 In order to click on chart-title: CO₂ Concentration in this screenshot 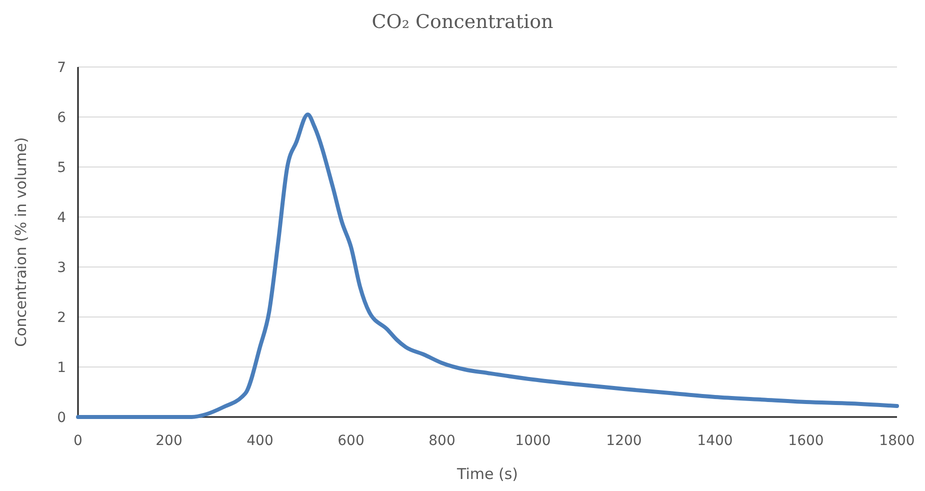, I will do `click(463, 22)`.